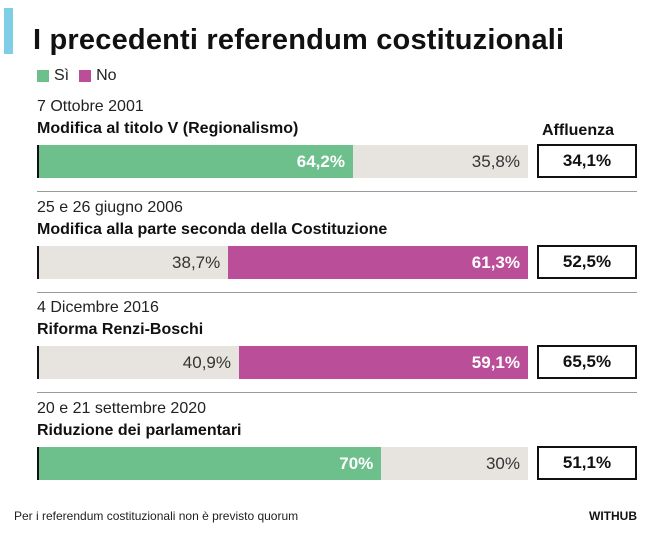  Describe the element at coordinates (8, 31) in the screenshot. I see `accent-bar` at that location.